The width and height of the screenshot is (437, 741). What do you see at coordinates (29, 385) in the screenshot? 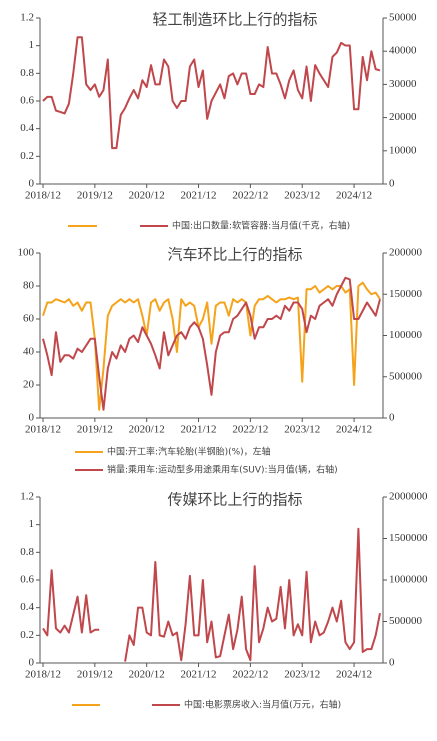
I see `y-tick-label: 20` at bounding box center [29, 385].